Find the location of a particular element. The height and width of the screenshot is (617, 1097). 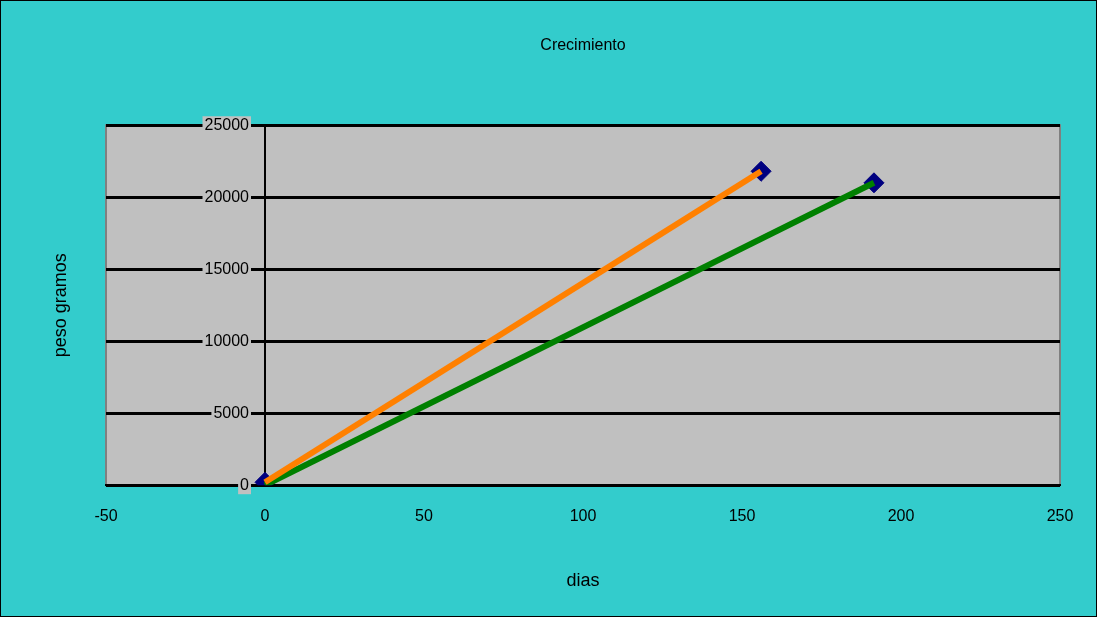

x-tick-label: 200 is located at coordinates (901, 516).